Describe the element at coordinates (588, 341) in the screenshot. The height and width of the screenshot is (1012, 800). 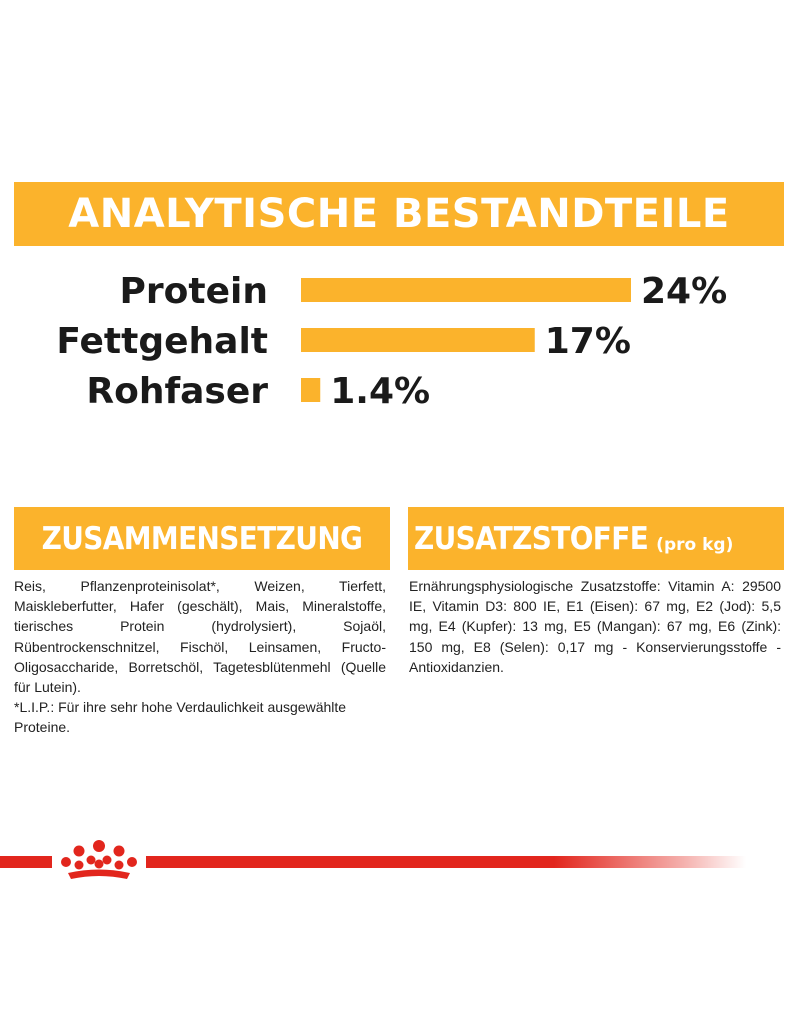
I see `value-label: 17%` at that location.